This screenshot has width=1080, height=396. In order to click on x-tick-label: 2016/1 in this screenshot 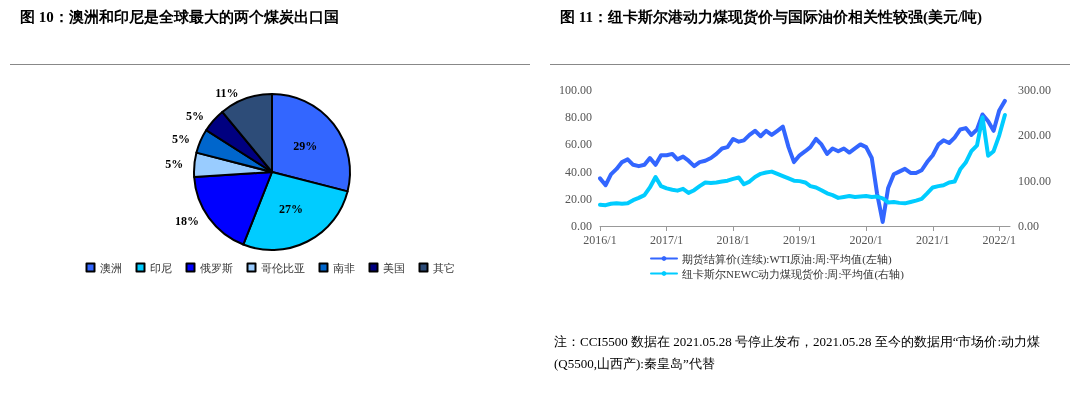, I will do `click(600, 240)`.